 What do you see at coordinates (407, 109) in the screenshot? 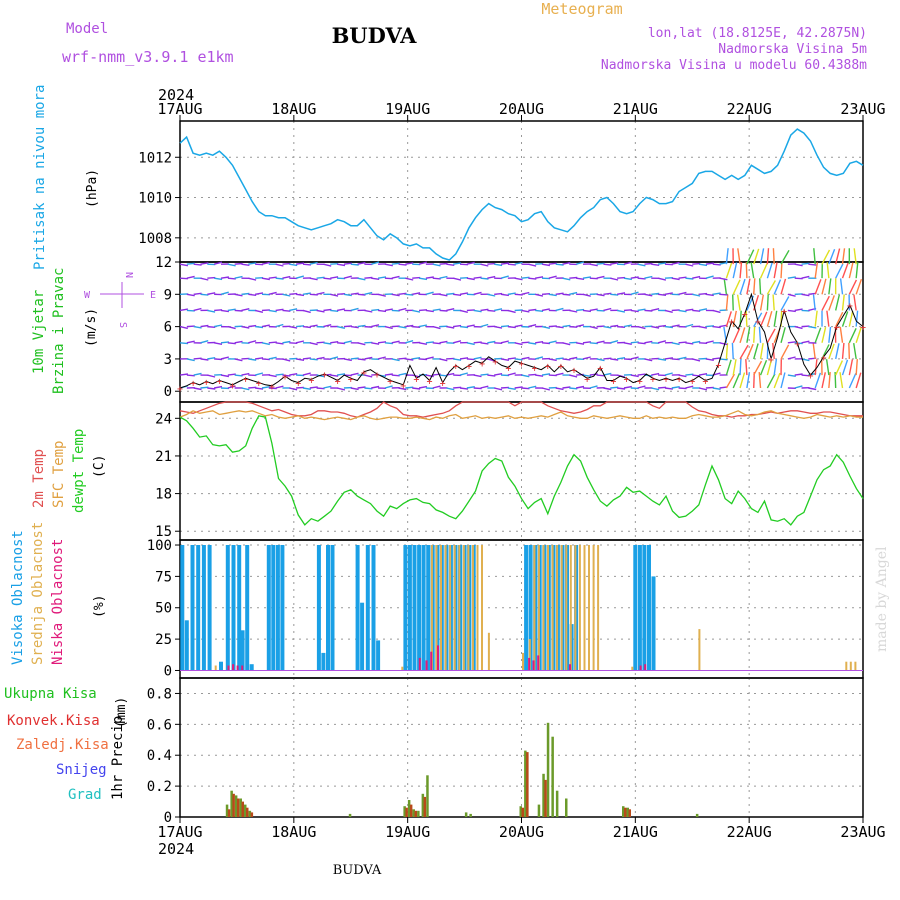
I see `x-tick-label: 19AUG` at bounding box center [407, 109].